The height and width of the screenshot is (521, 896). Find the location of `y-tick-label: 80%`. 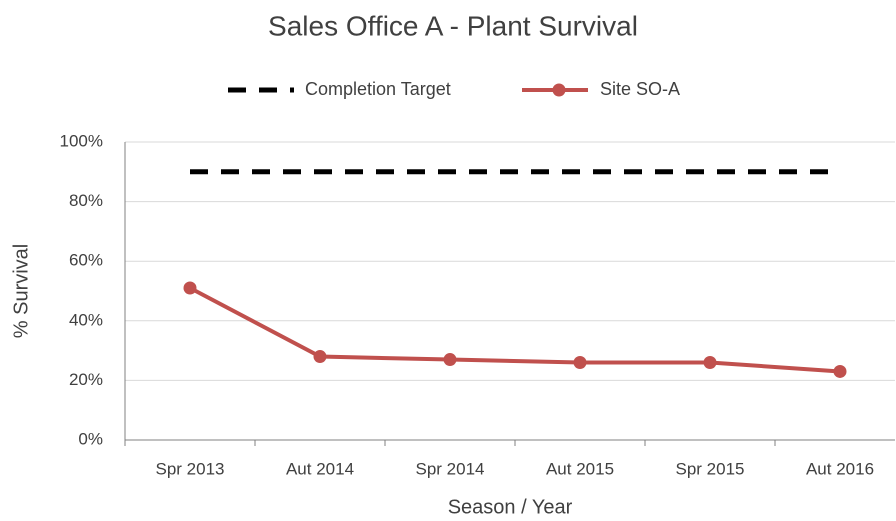

y-tick-label: 80% is located at coordinates (86, 200).